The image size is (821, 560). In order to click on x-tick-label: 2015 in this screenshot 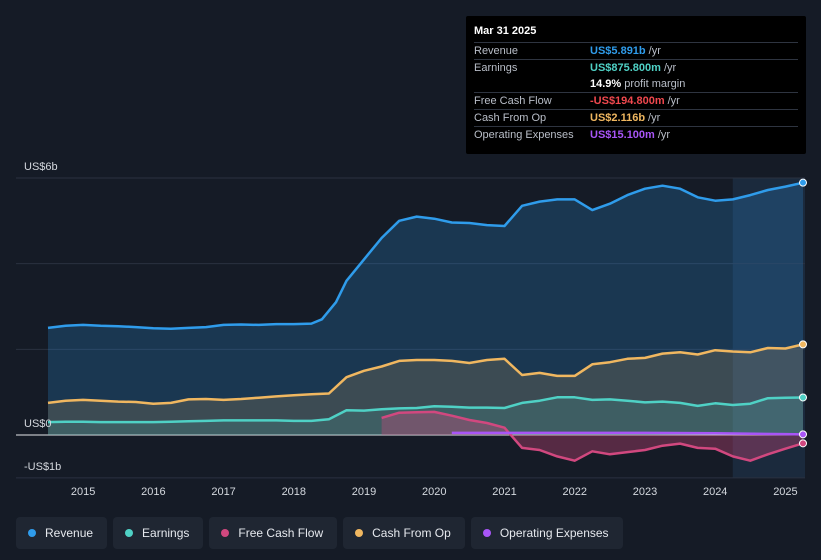, I will do `click(83, 492)`.